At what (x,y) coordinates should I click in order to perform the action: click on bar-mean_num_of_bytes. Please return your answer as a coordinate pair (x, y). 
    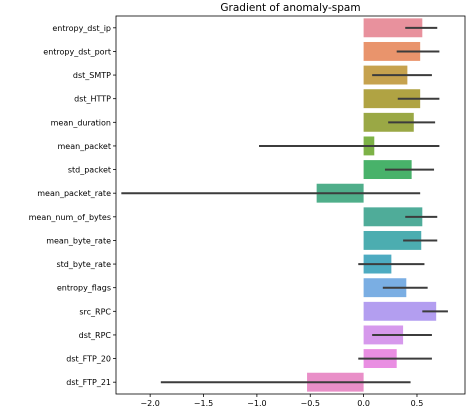
    Looking at the image, I should click on (393, 217).